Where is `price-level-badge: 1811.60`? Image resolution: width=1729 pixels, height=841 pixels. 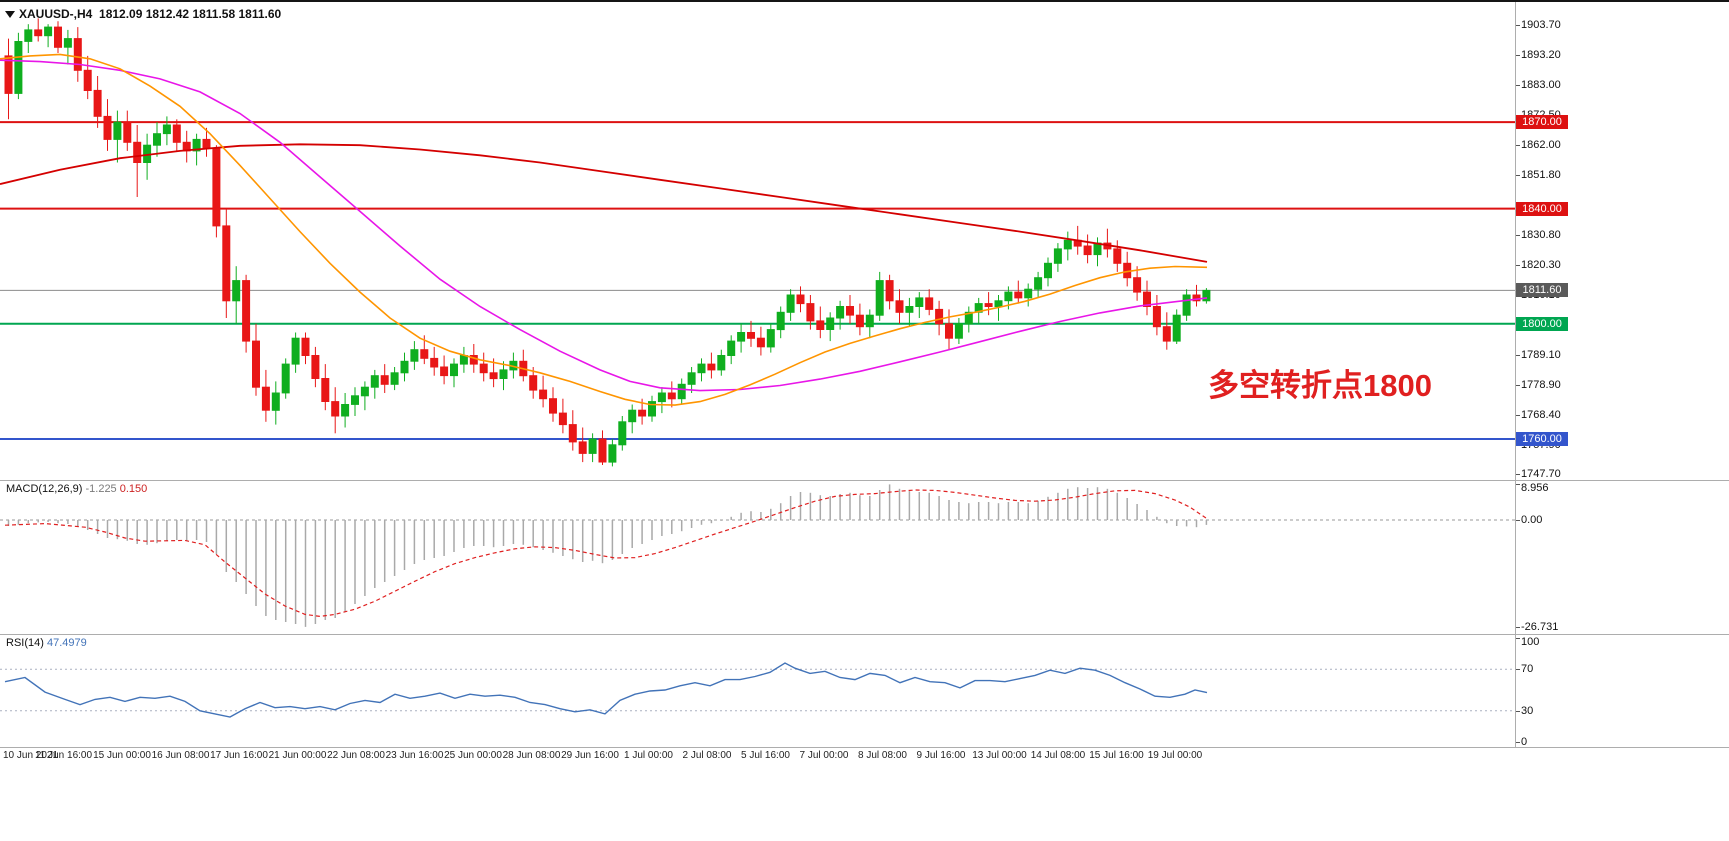 price-level-badge: 1811.60 is located at coordinates (1542, 290).